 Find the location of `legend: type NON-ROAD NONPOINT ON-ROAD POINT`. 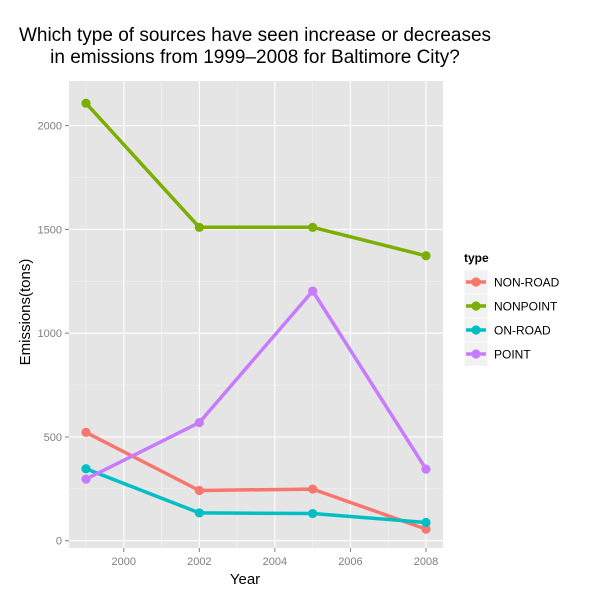

legend: type NON-ROAD NONPOINT ON-ROAD POINT is located at coordinates (511, 309).